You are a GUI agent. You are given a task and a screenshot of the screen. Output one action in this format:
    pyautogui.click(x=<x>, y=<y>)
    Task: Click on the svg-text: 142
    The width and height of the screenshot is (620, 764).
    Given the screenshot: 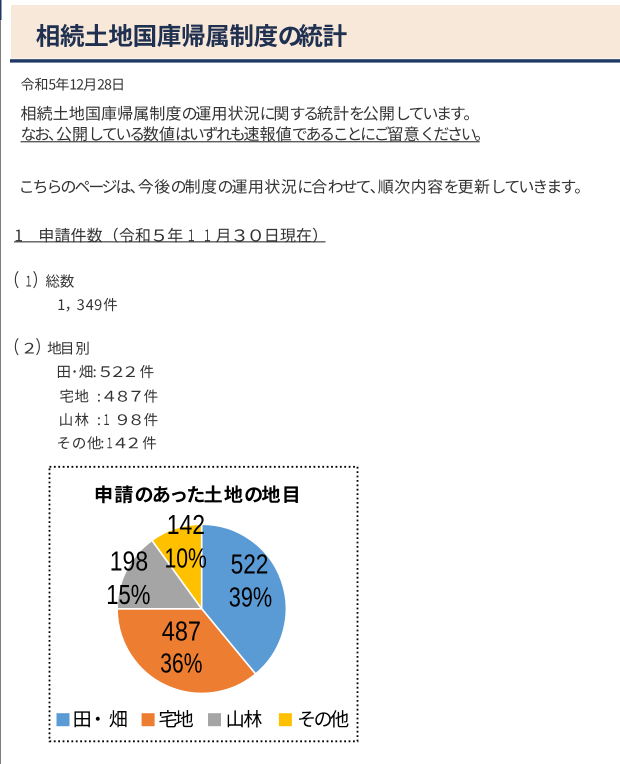 What is the action you would take?
    pyautogui.click(x=186, y=524)
    